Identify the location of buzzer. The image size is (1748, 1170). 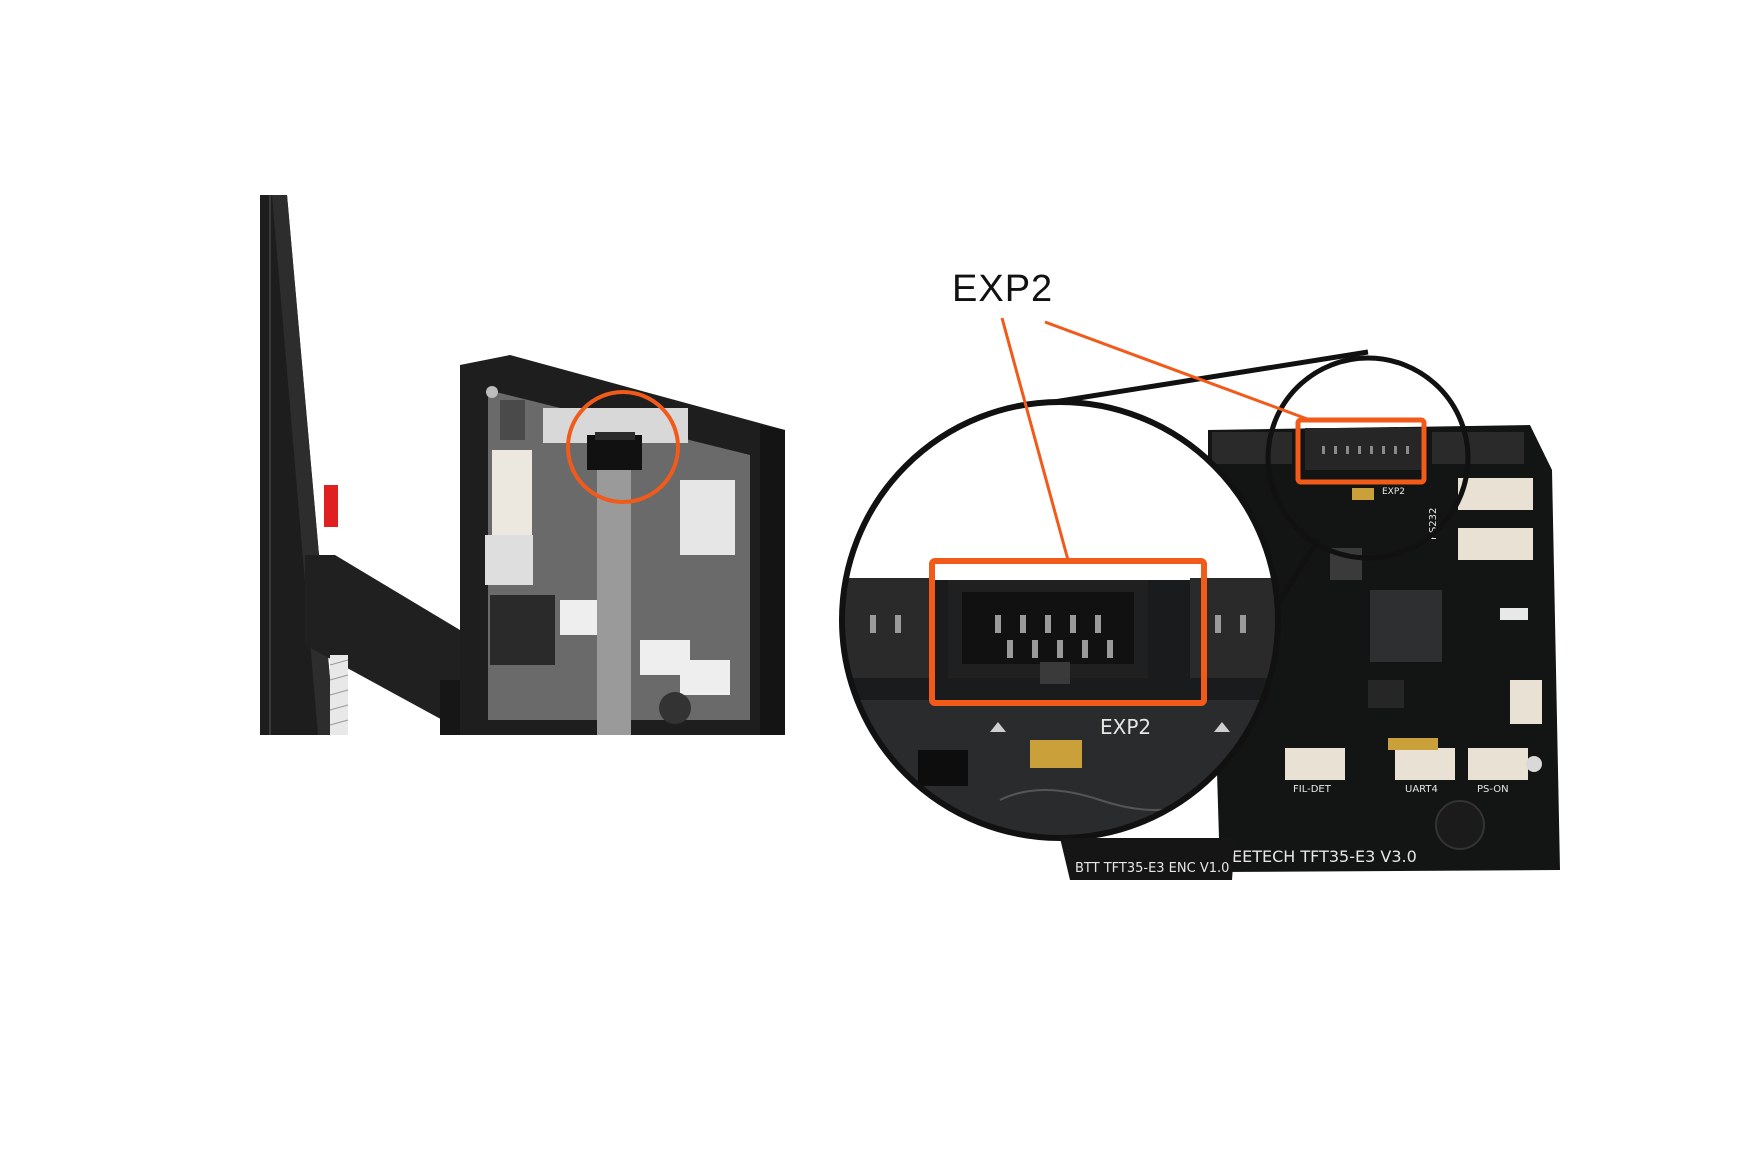
(675, 708).